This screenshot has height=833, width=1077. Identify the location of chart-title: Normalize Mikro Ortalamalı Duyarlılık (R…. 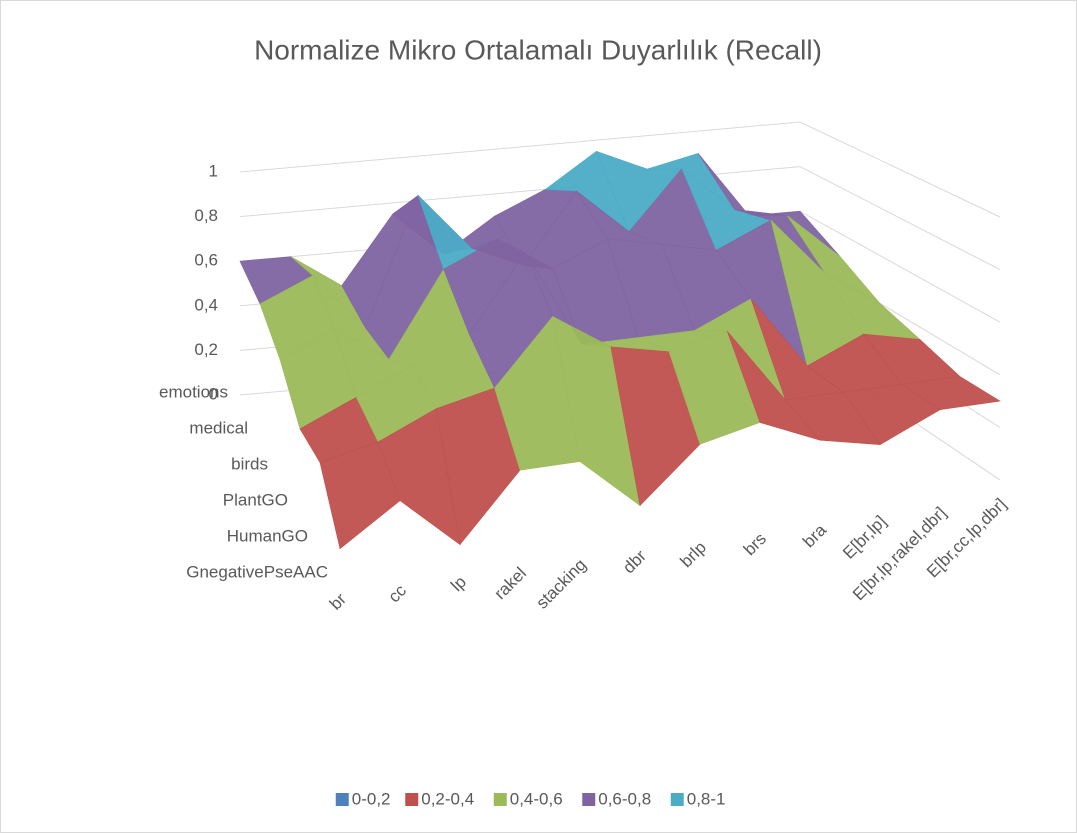
(538, 49).